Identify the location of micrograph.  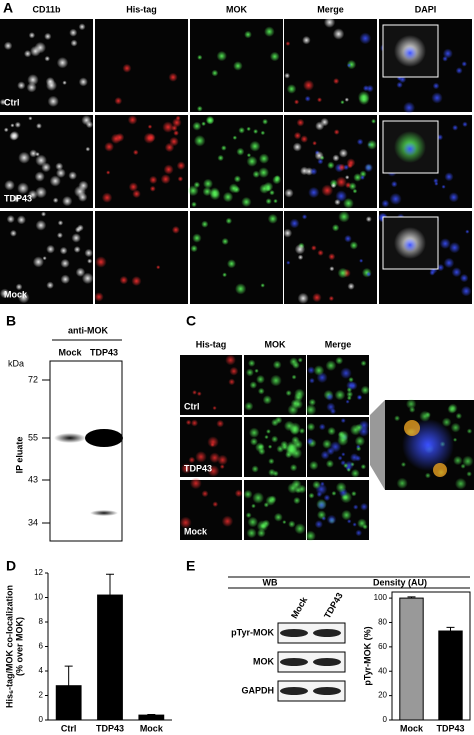
(211, 510).